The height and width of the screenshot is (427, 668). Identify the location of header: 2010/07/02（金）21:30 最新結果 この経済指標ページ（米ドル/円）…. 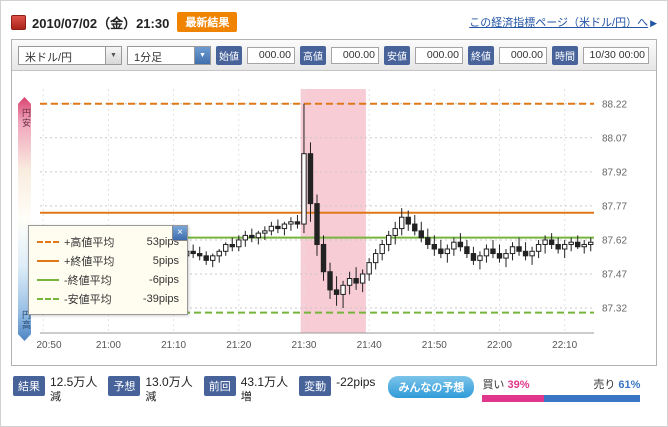
(334, 22).